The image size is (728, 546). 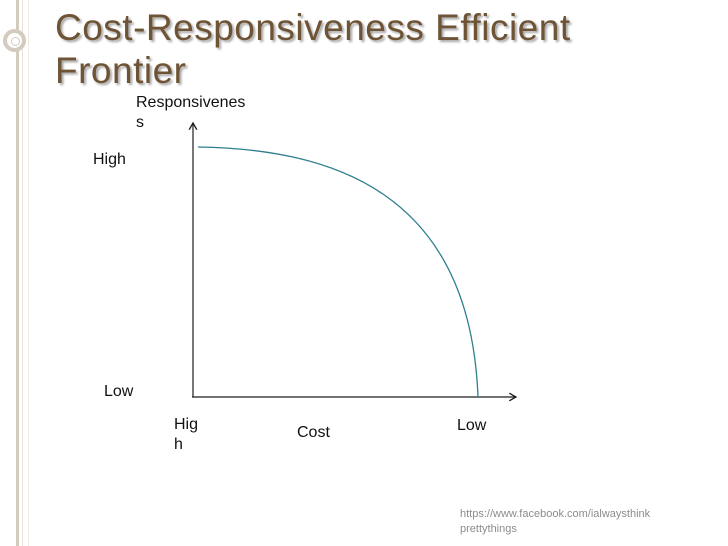 I want to click on decorative-circle-ornament, so click(x=14, y=40).